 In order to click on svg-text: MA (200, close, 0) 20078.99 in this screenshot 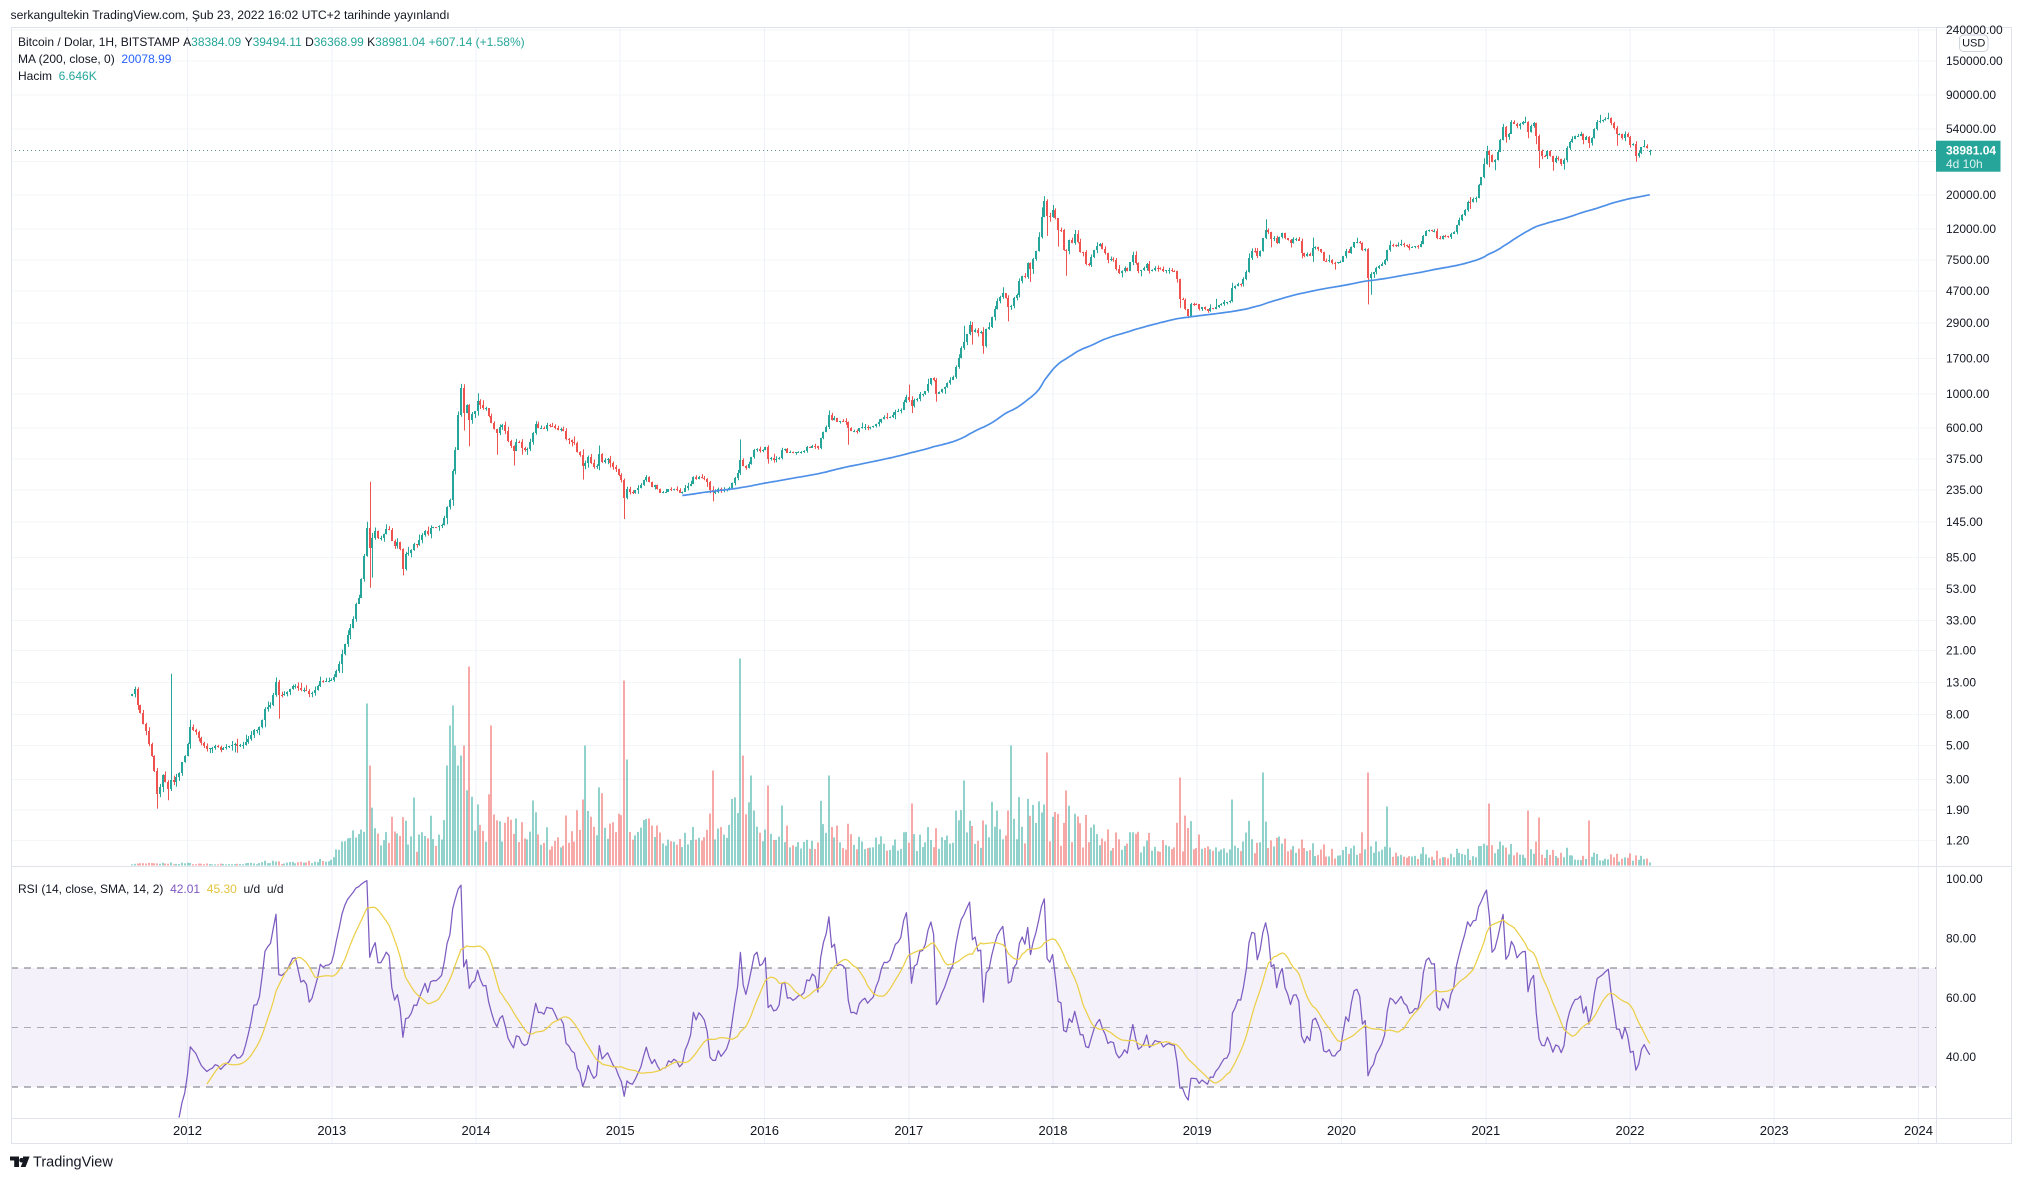, I will do `click(95, 59)`.